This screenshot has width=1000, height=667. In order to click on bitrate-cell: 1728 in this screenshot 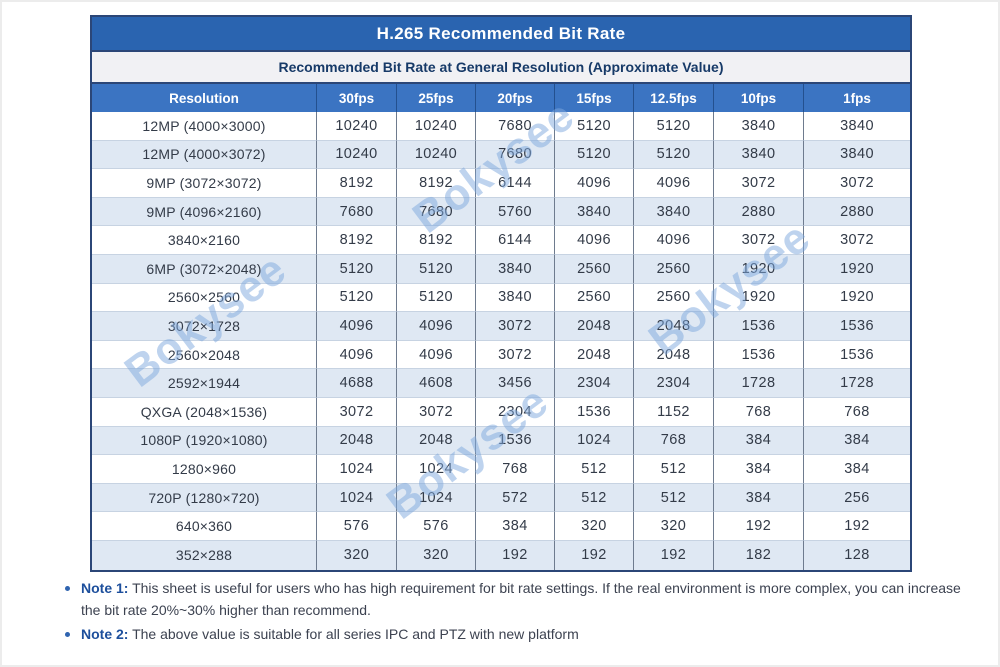, I will do `click(857, 383)`.